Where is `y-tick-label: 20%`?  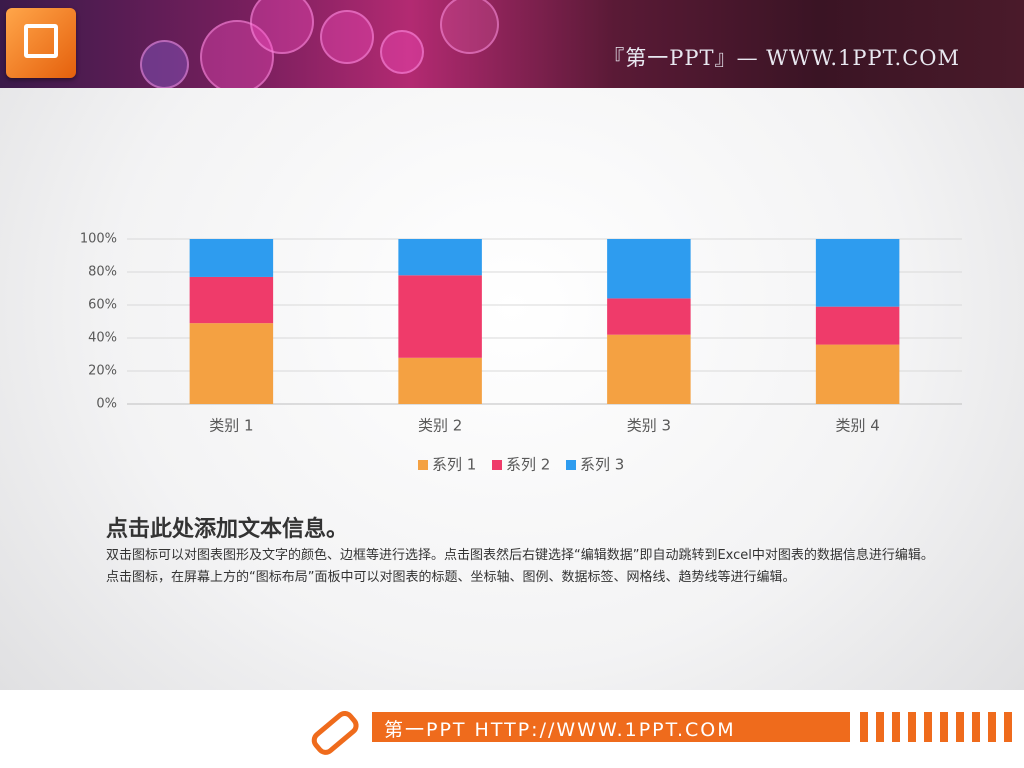
y-tick-label: 20% is located at coordinates (102, 371).